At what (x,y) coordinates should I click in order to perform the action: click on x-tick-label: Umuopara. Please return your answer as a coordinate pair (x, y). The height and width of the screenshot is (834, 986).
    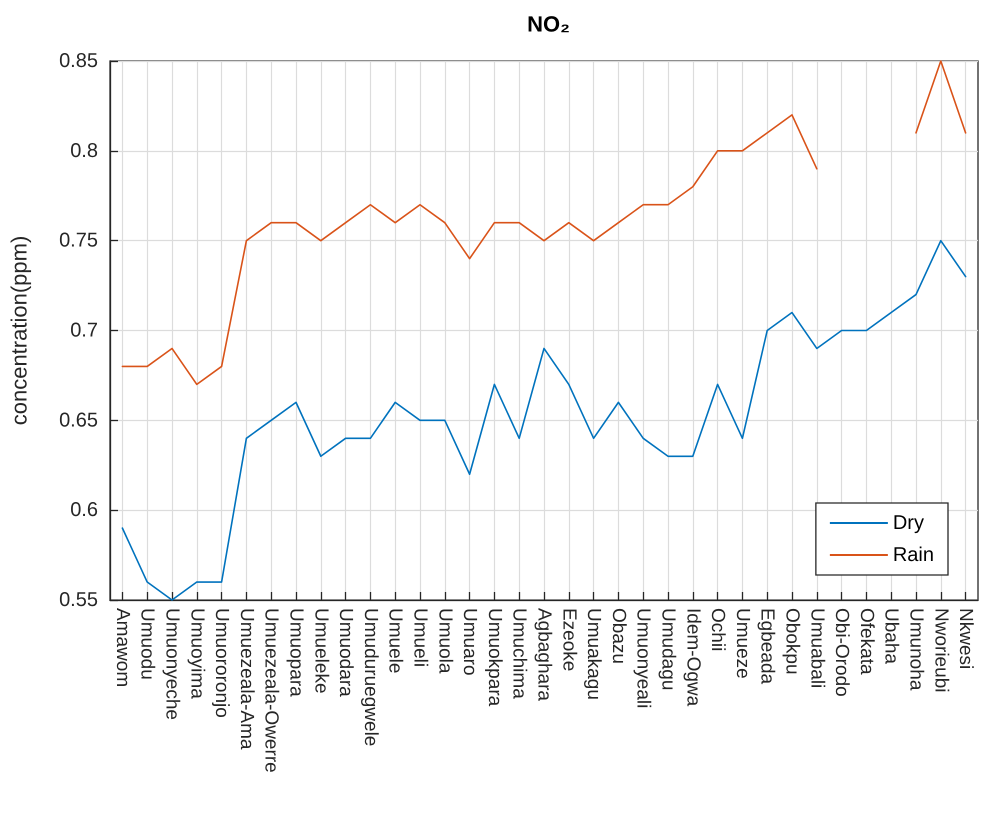
    Looking at the image, I should click on (296, 653).